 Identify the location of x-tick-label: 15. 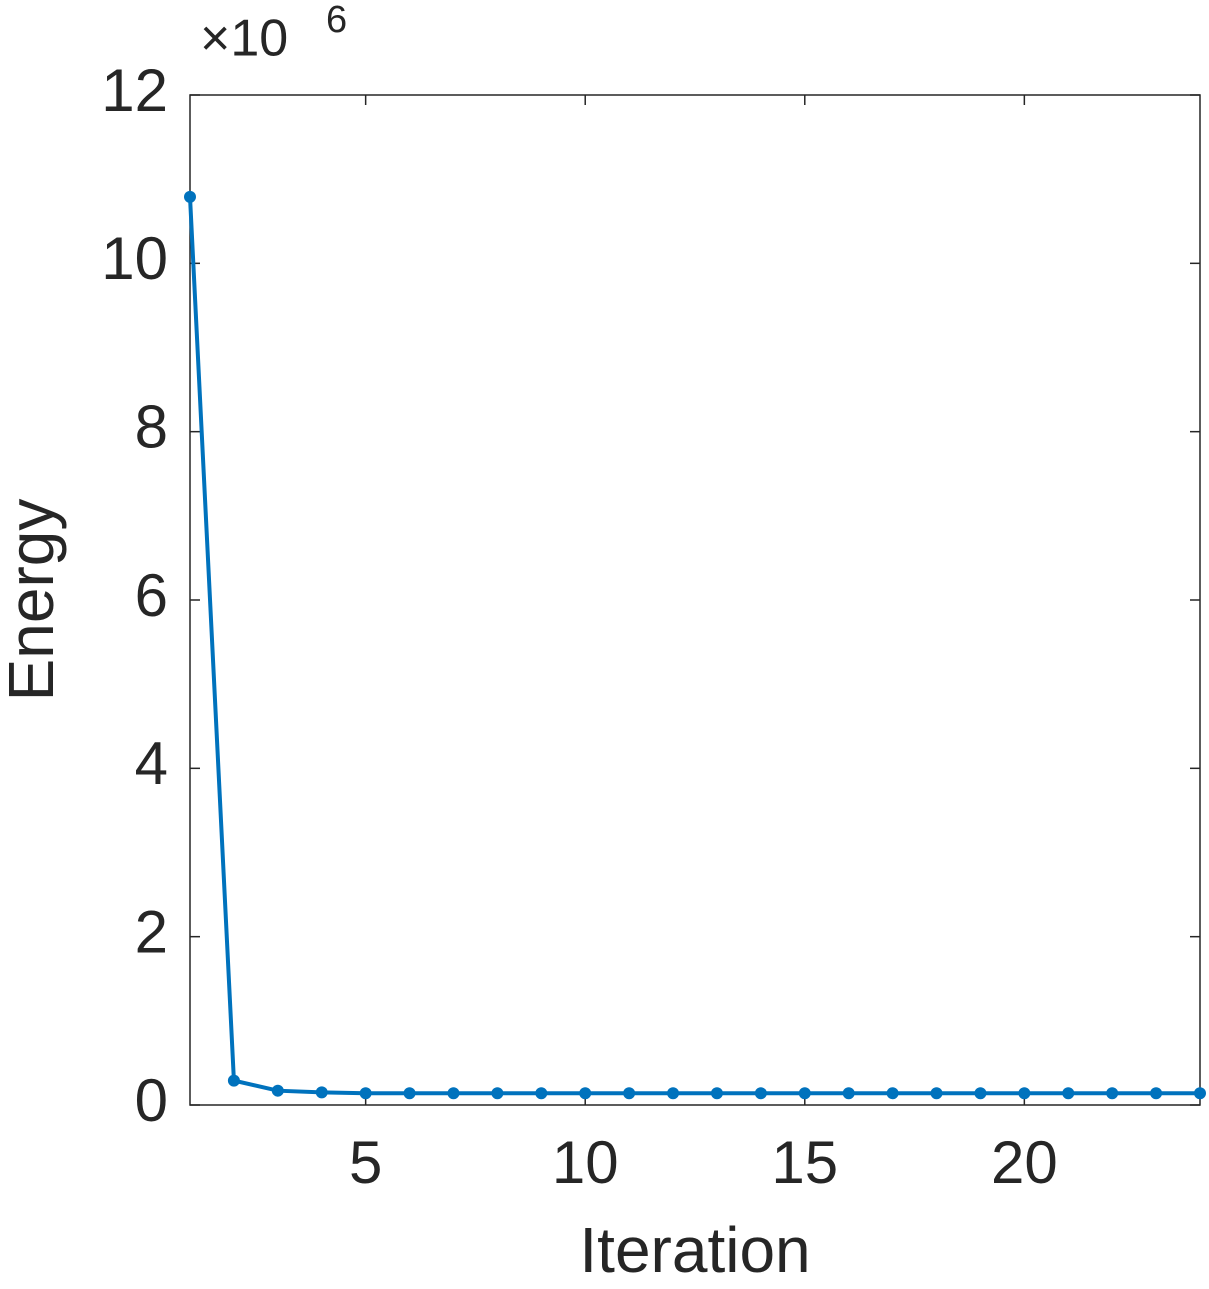
(804, 1162).